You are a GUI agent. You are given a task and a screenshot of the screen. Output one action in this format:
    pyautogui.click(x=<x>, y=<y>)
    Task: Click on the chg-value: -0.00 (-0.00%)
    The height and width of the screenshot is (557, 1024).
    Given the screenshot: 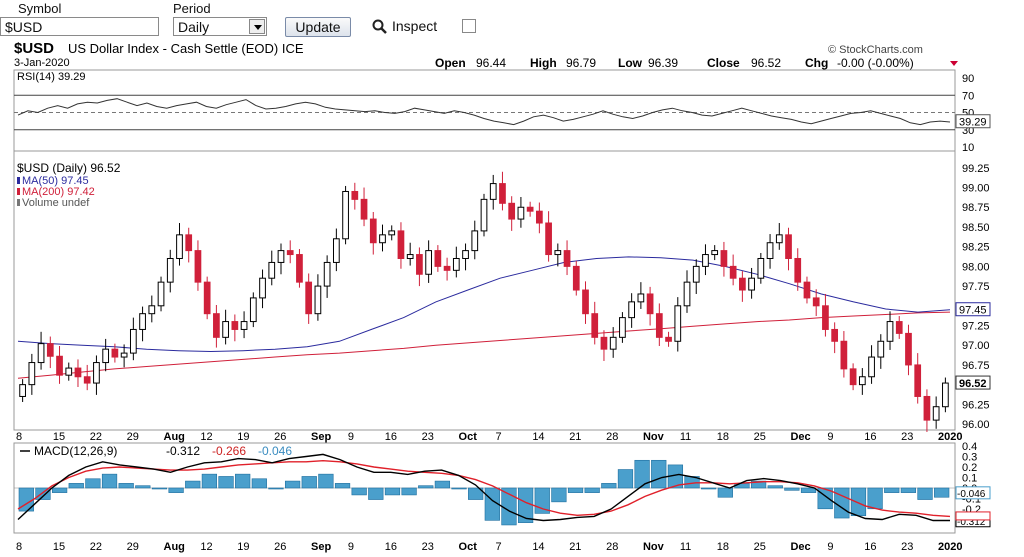 What is the action you would take?
    pyautogui.click(x=875, y=63)
    